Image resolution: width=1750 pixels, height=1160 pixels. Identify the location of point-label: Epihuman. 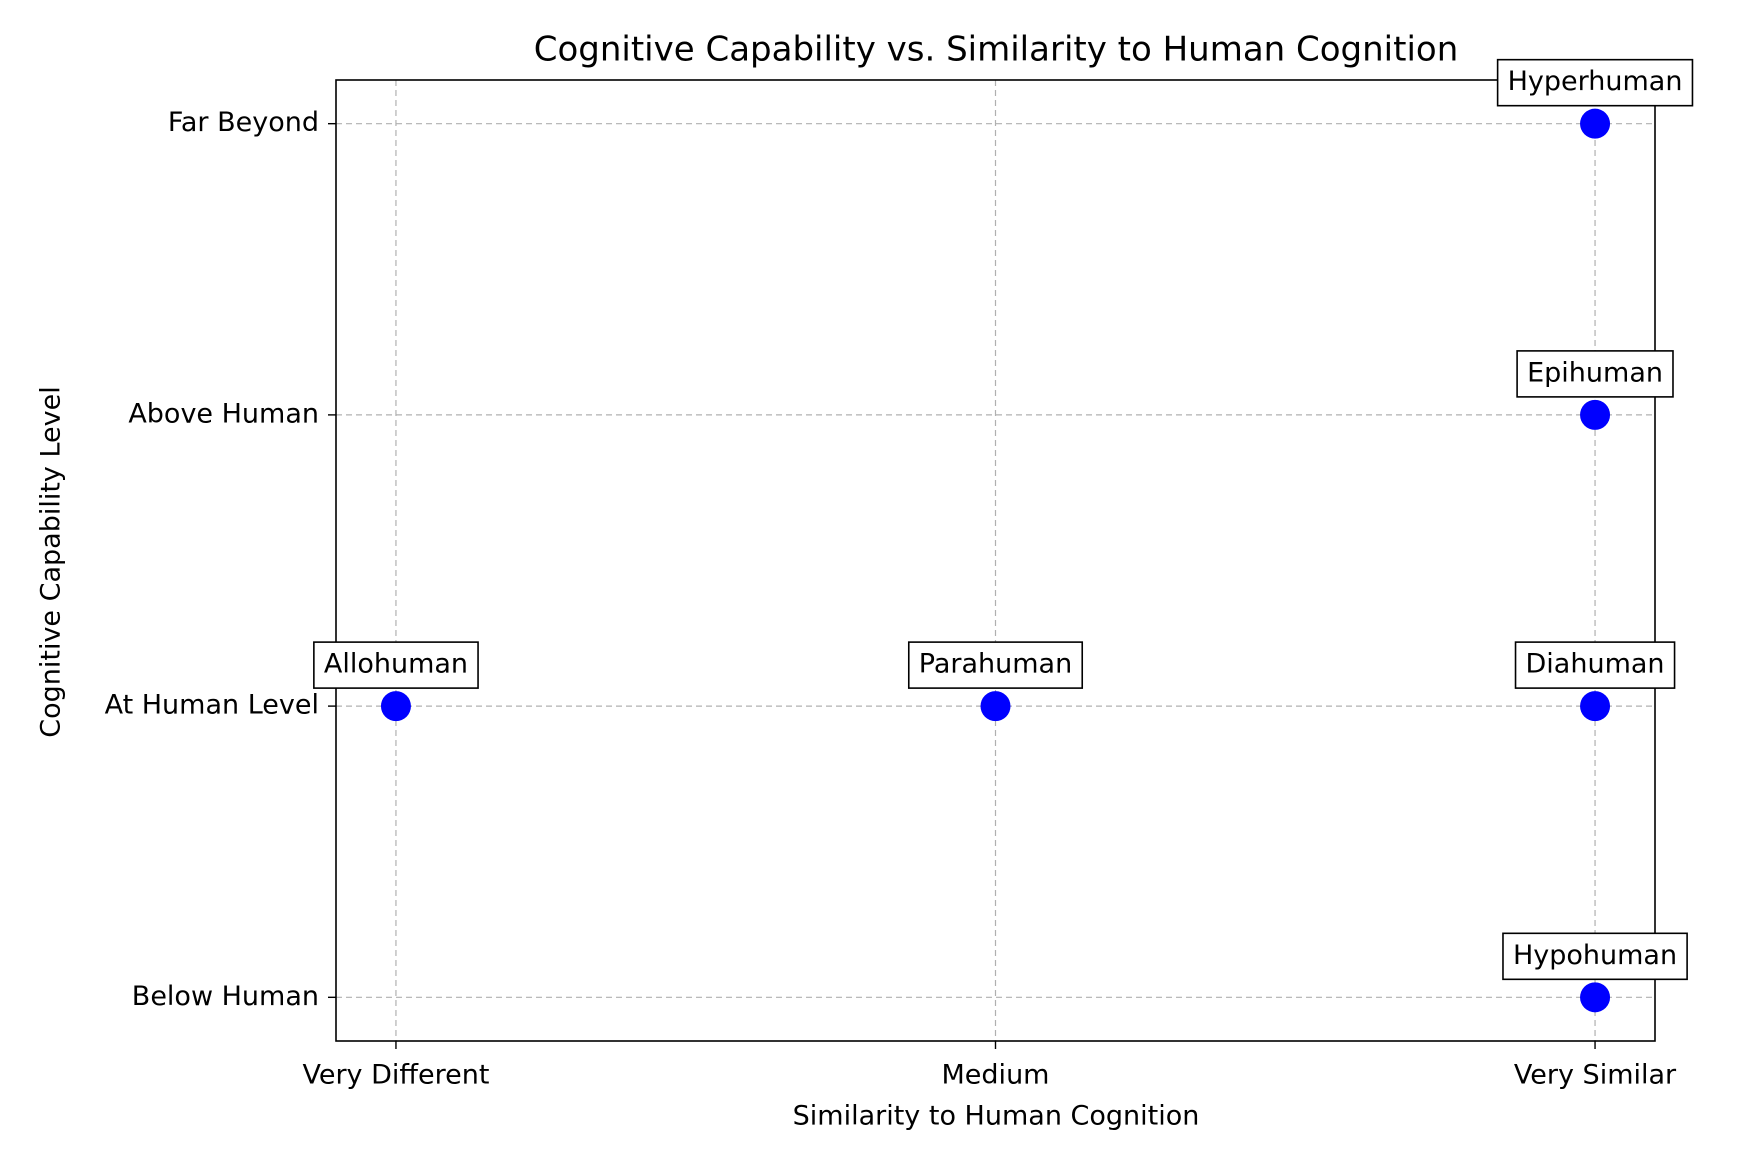
(1595, 372).